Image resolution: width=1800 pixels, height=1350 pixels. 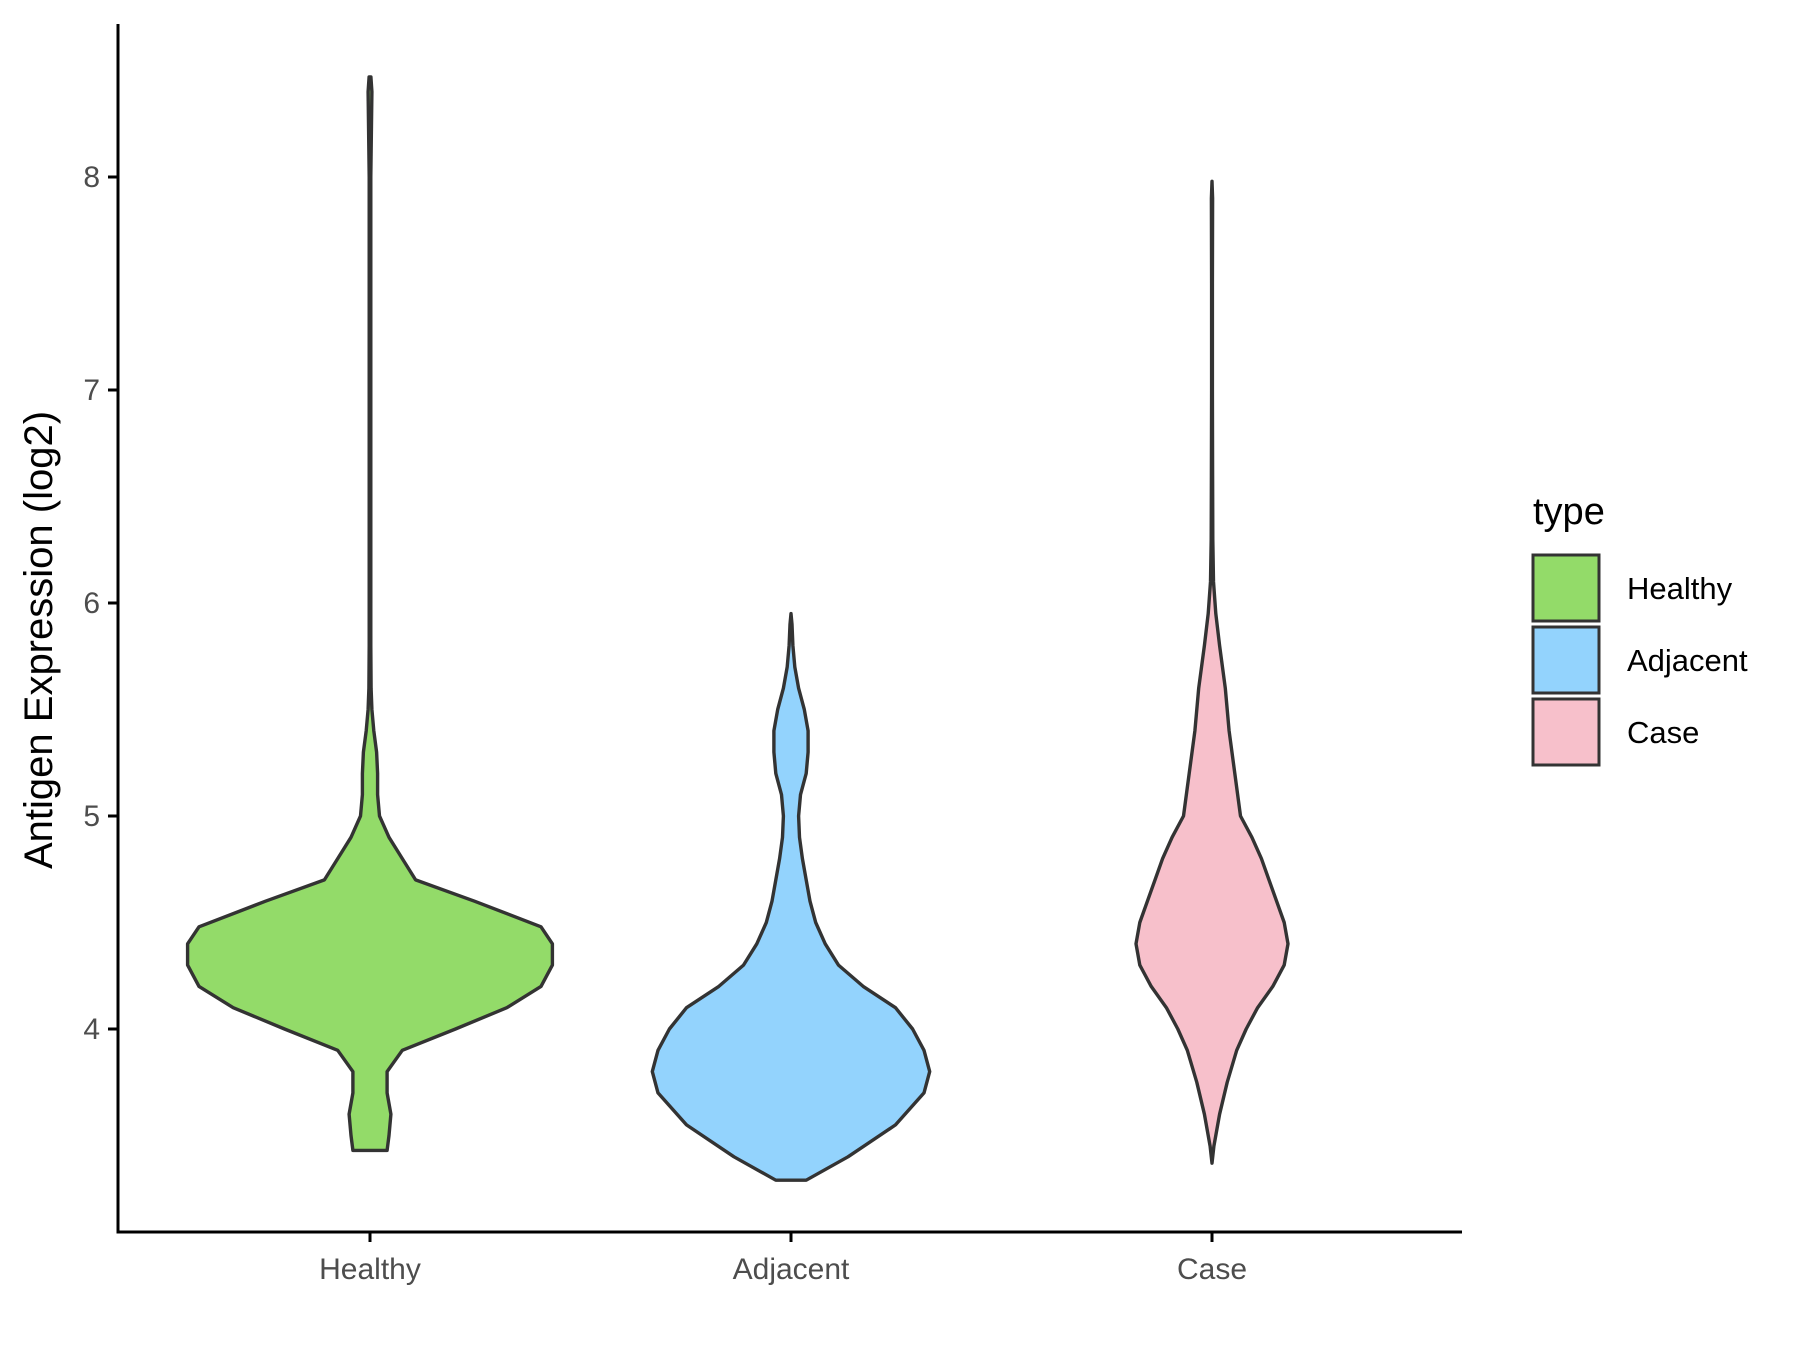 I want to click on x-tick-label-healthy: Healthy, so click(x=370, y=1269).